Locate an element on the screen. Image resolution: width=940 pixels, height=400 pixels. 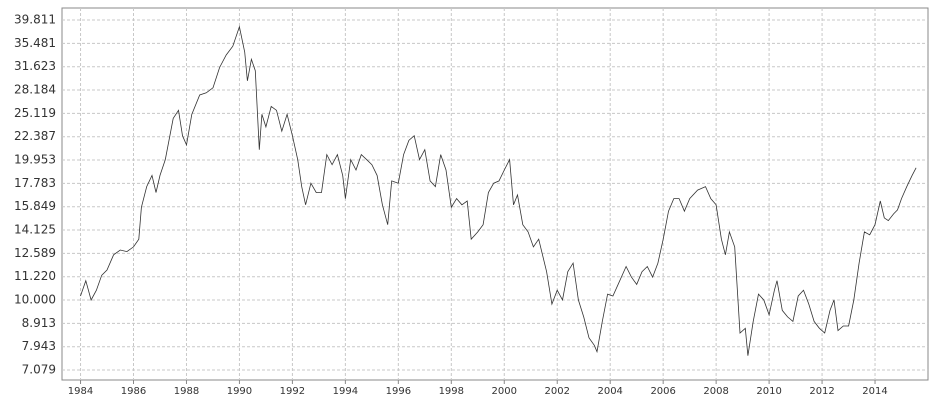
y-tick-label: 31.623 is located at coordinates (35, 66).